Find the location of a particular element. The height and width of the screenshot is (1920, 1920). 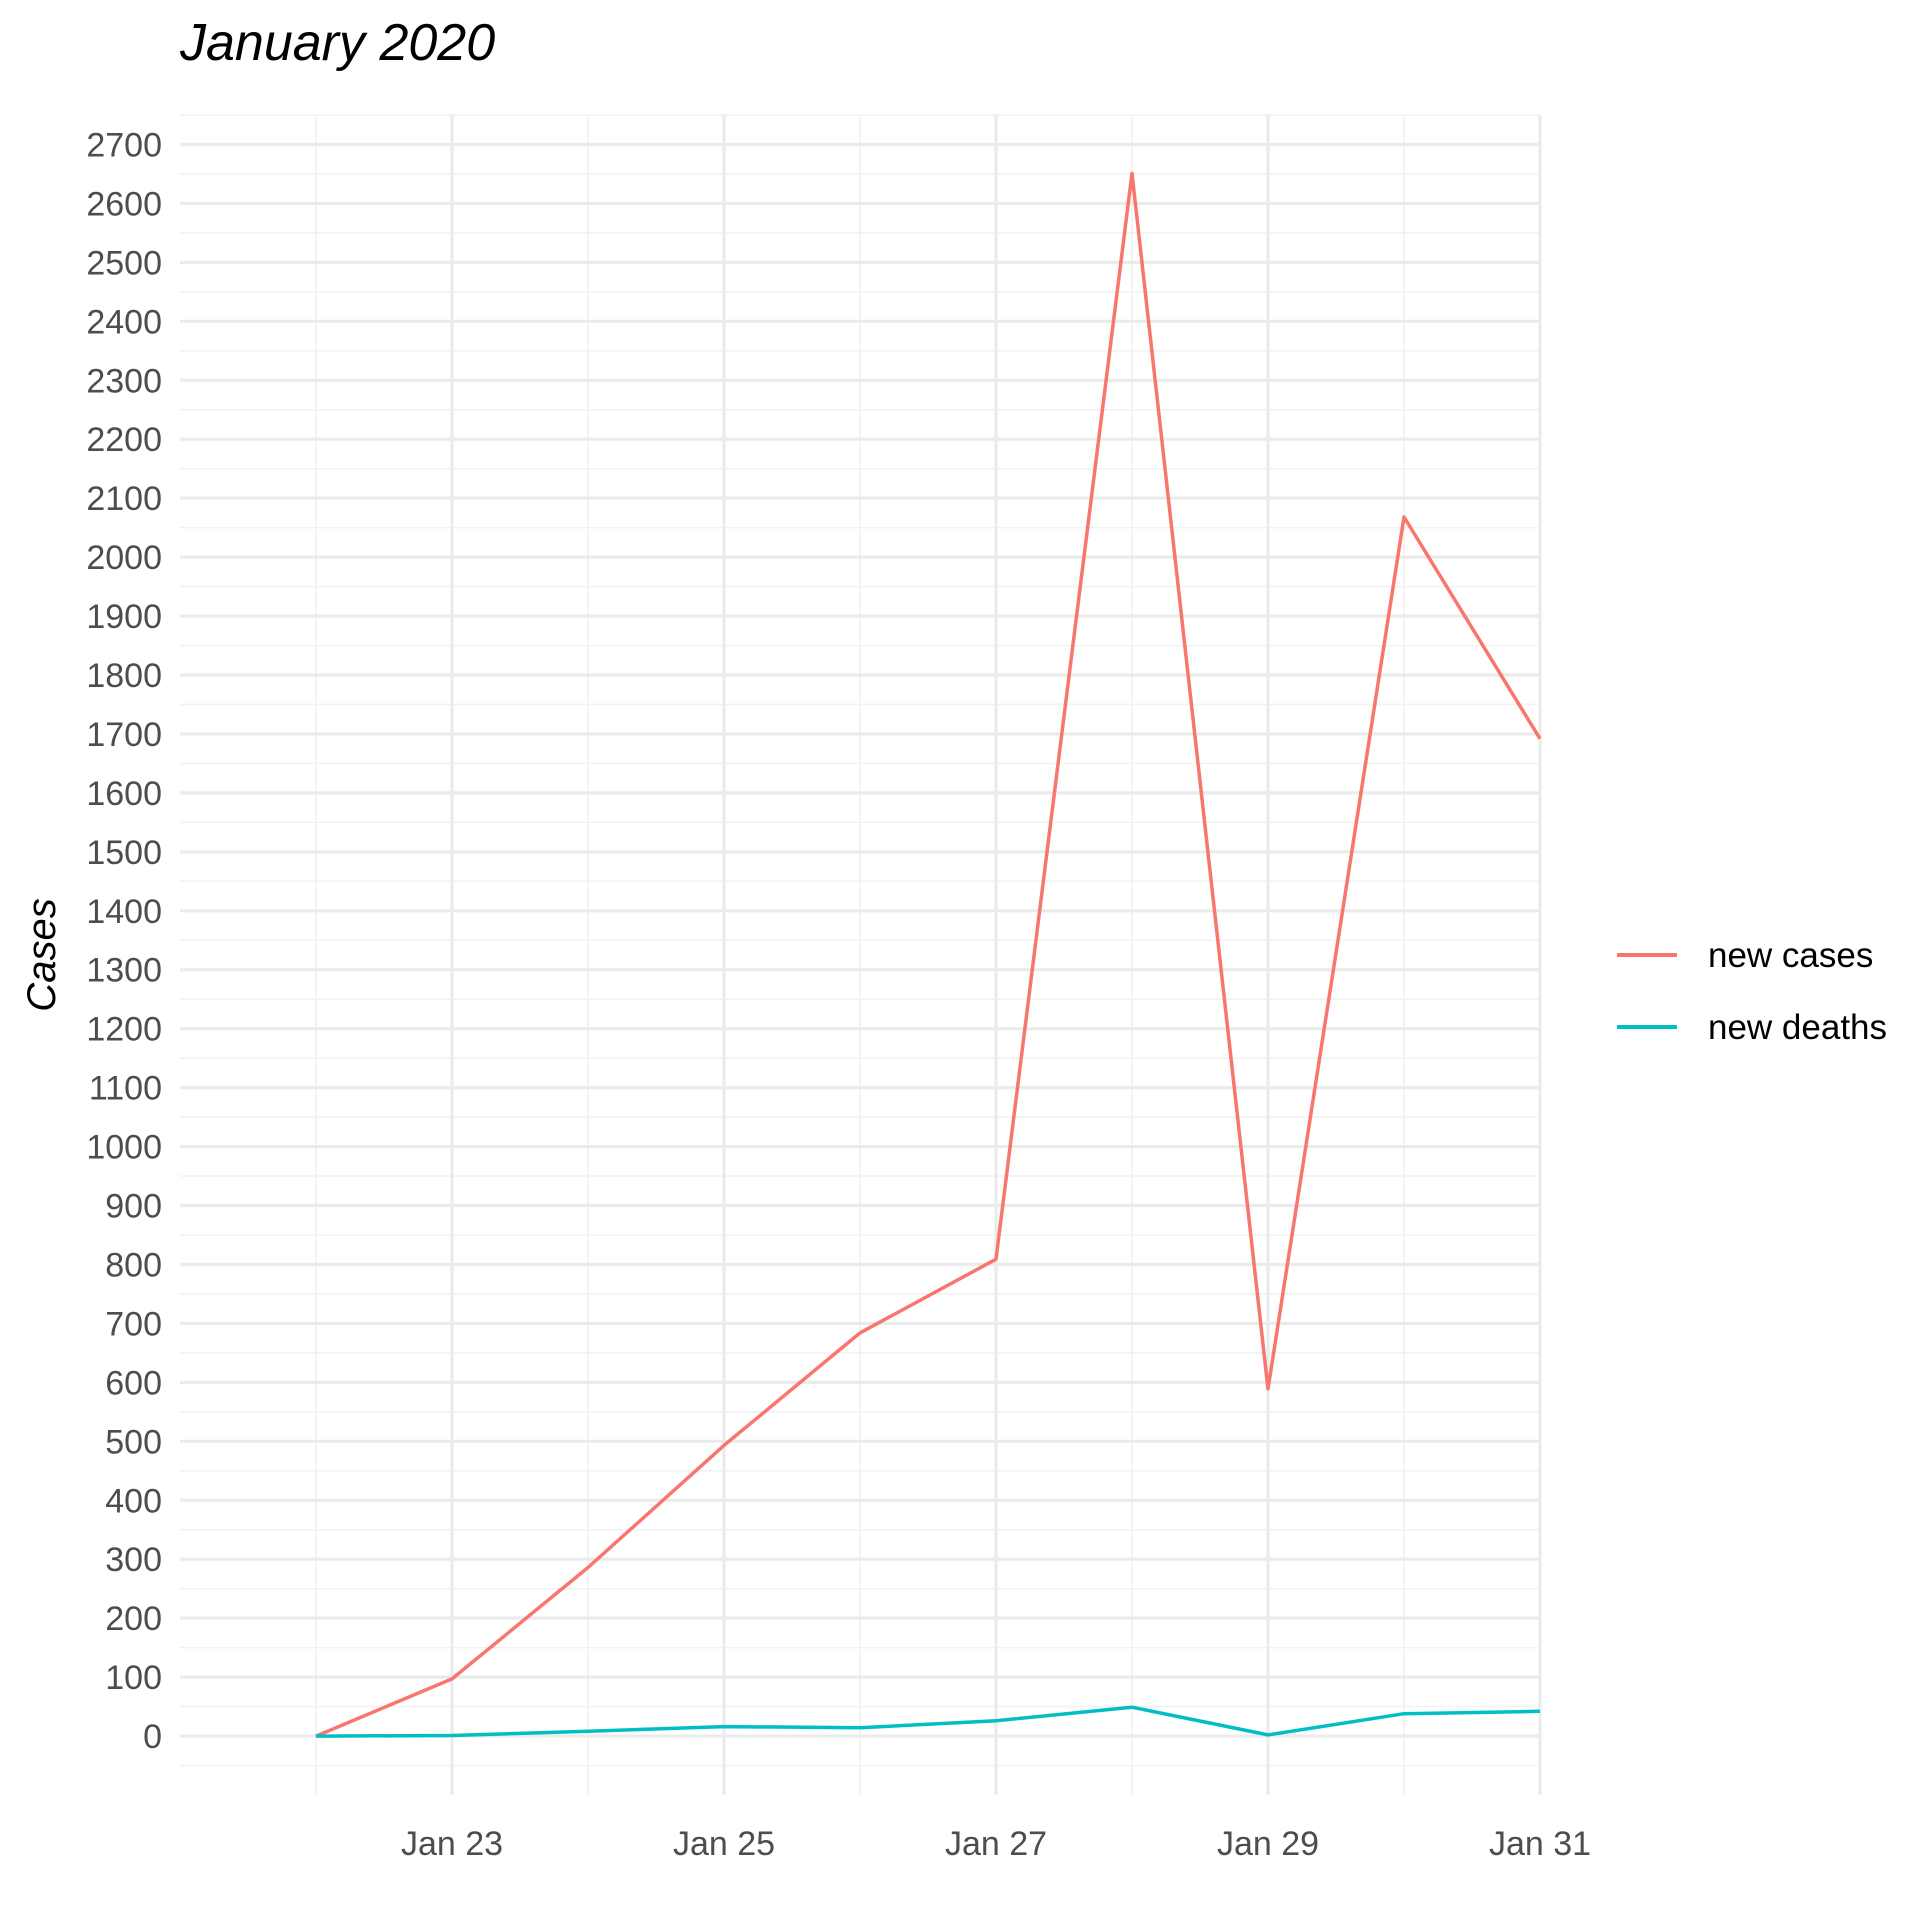

y-tick-label: 100 is located at coordinates (133, 1678).